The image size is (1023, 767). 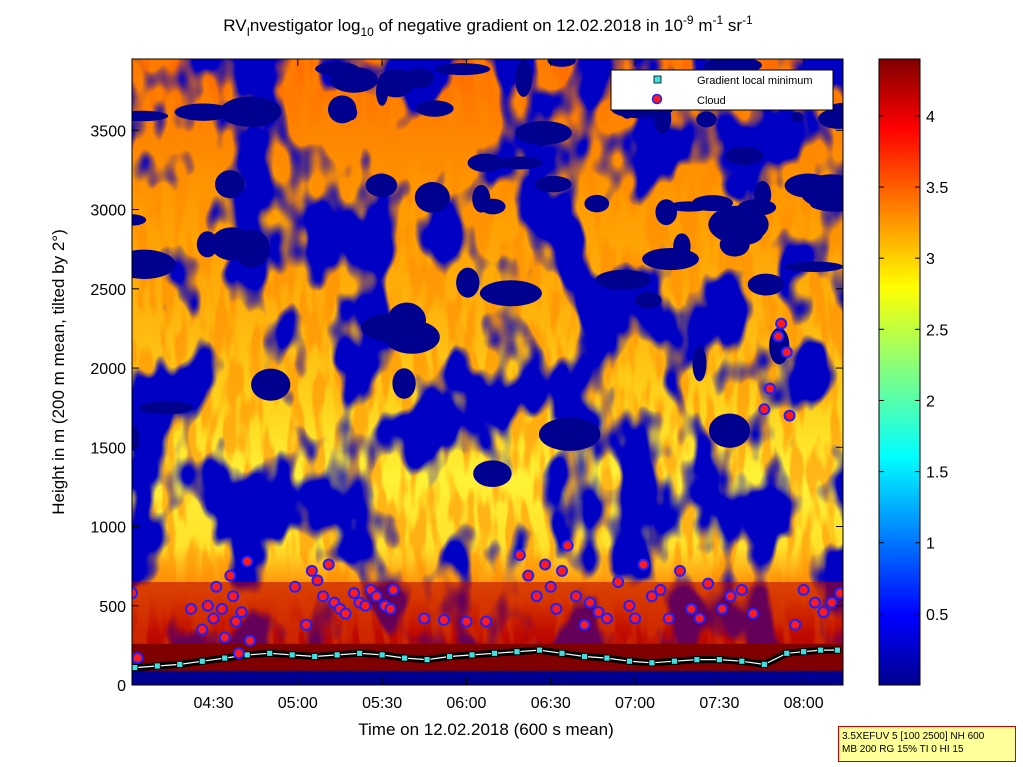 I want to click on colorbar-tick-label: 1.5, so click(x=937, y=473).